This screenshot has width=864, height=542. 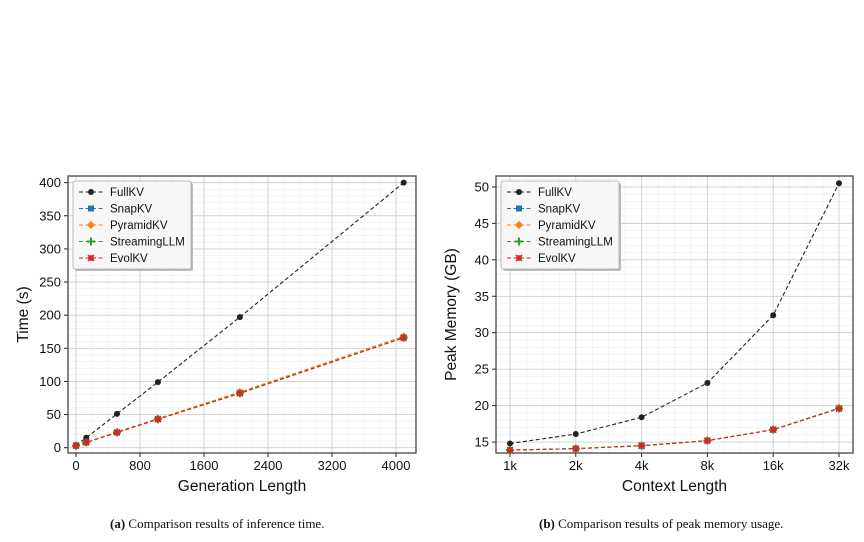 I want to click on x-tick-label: 0, so click(x=75, y=465).